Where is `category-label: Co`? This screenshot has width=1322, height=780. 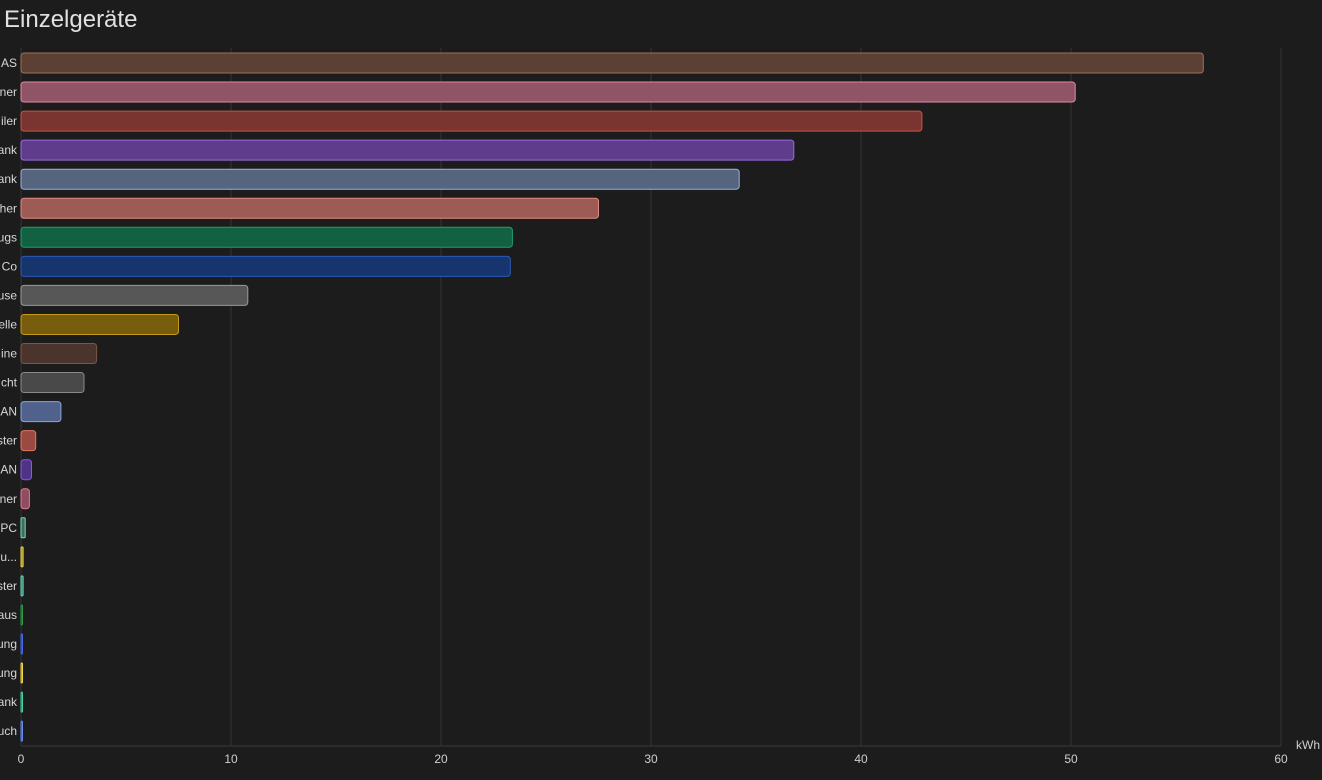 category-label: Co is located at coordinates (10, 266).